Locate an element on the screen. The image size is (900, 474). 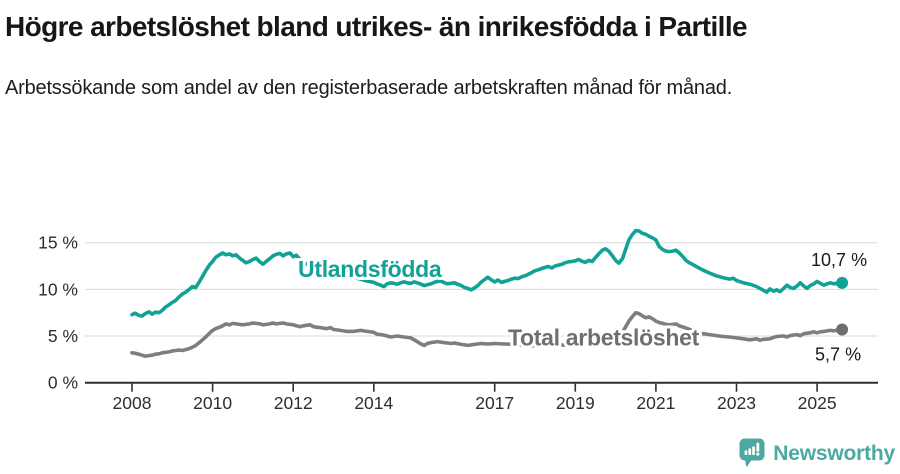
series-label-total: Total arbetslöshet is located at coordinates (604, 337).